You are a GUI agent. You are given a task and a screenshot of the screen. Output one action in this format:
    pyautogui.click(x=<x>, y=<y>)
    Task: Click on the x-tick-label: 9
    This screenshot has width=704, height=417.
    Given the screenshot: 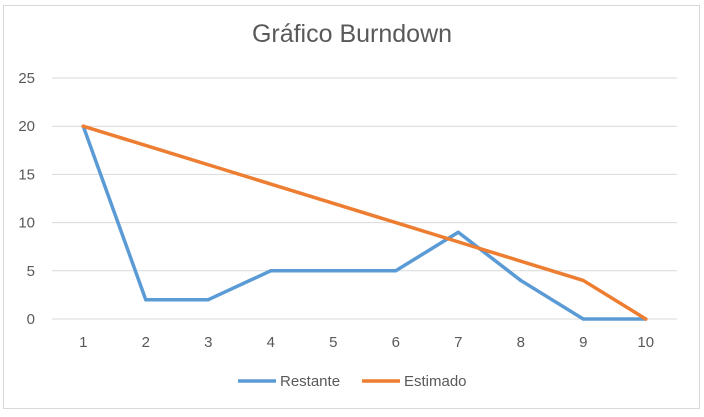 What is the action you would take?
    pyautogui.click(x=583, y=342)
    